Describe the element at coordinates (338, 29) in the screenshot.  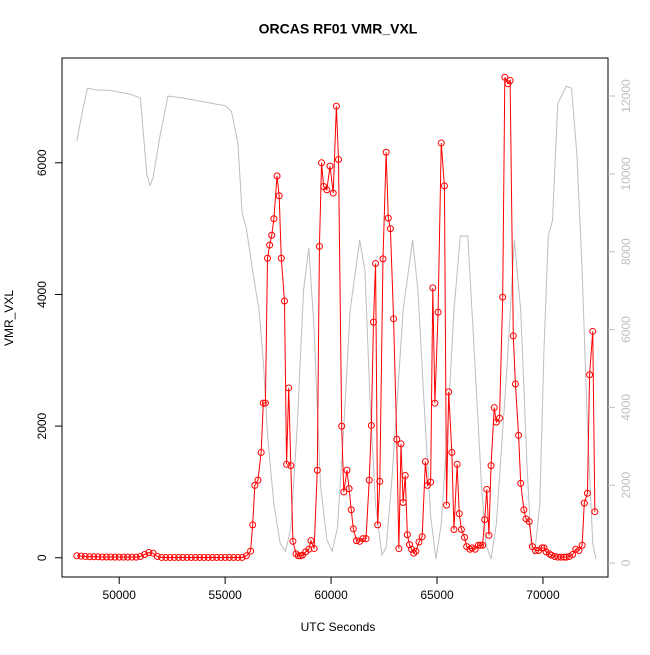
I see `chart-title: ORCAS RF01 VMR_VXL` at that location.